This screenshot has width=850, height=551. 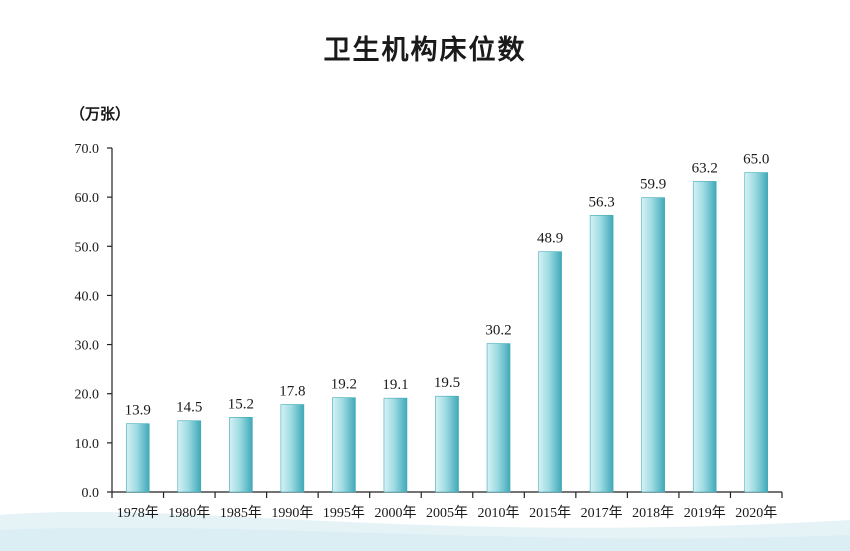 I want to click on data-label: 19.2, so click(x=344, y=385).